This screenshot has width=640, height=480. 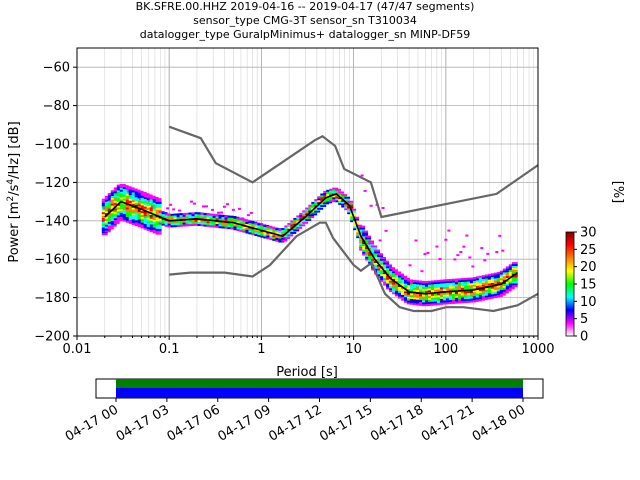 What do you see at coordinates (588, 302) in the screenshot?
I see `colorbar-tick-label: 10` at bounding box center [588, 302].